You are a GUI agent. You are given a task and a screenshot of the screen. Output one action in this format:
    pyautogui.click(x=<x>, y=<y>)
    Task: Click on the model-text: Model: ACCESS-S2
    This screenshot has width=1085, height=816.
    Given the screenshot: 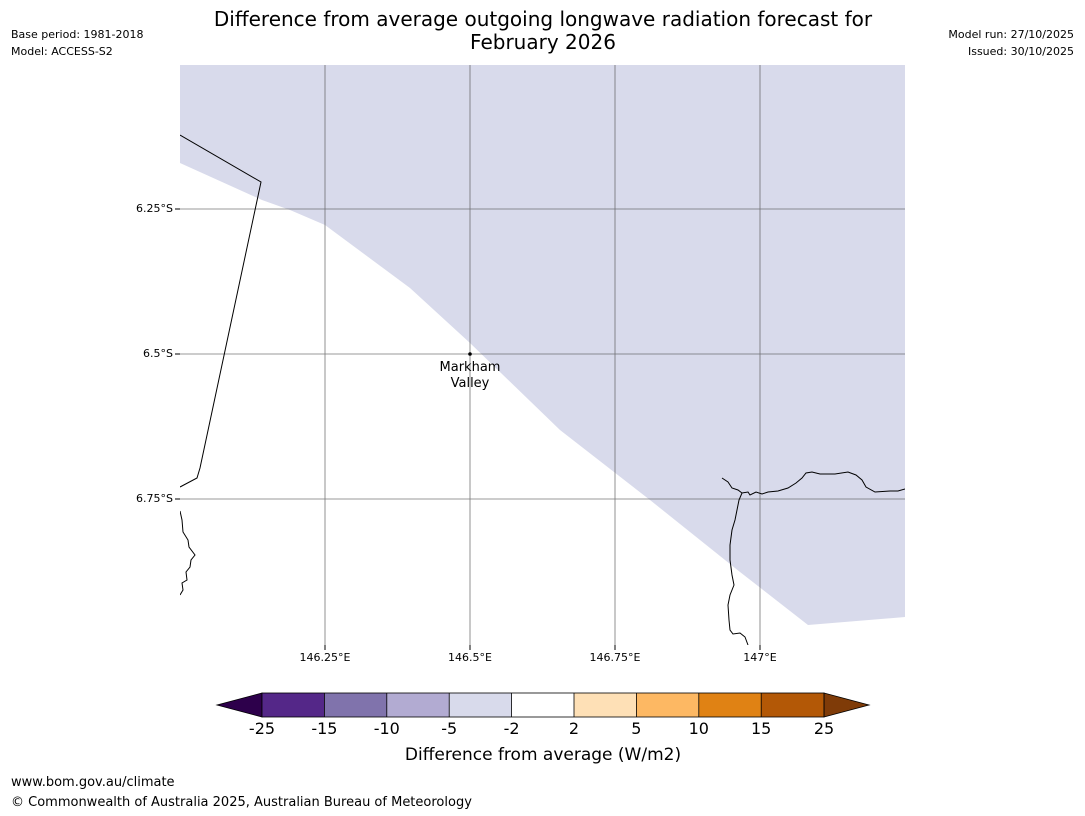 What is the action you would take?
    pyautogui.click(x=62, y=51)
    